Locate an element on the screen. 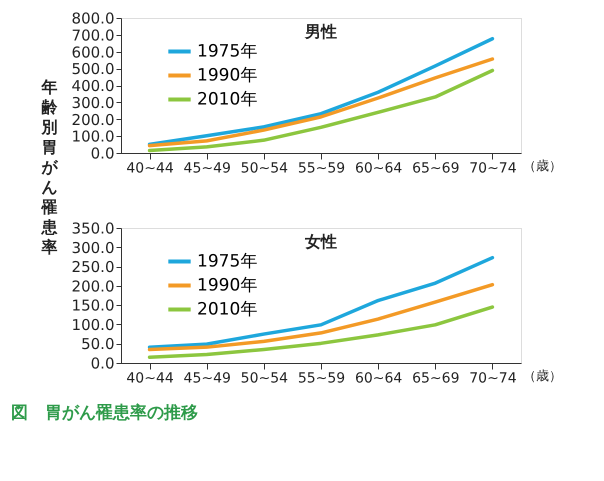  chart-title: 男性 is located at coordinates (320, 31).